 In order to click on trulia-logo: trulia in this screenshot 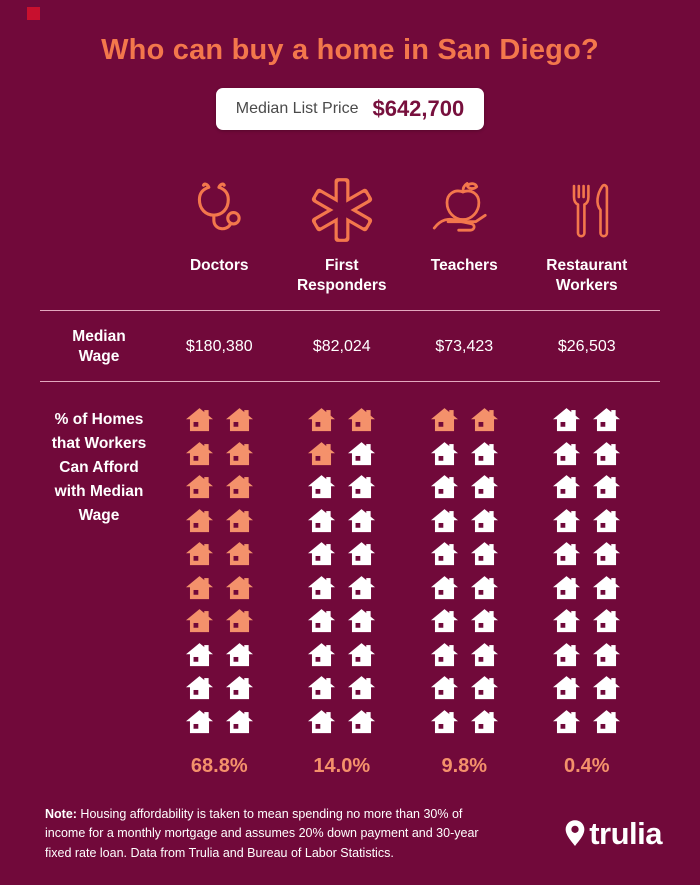, I will do `click(613, 834)`.